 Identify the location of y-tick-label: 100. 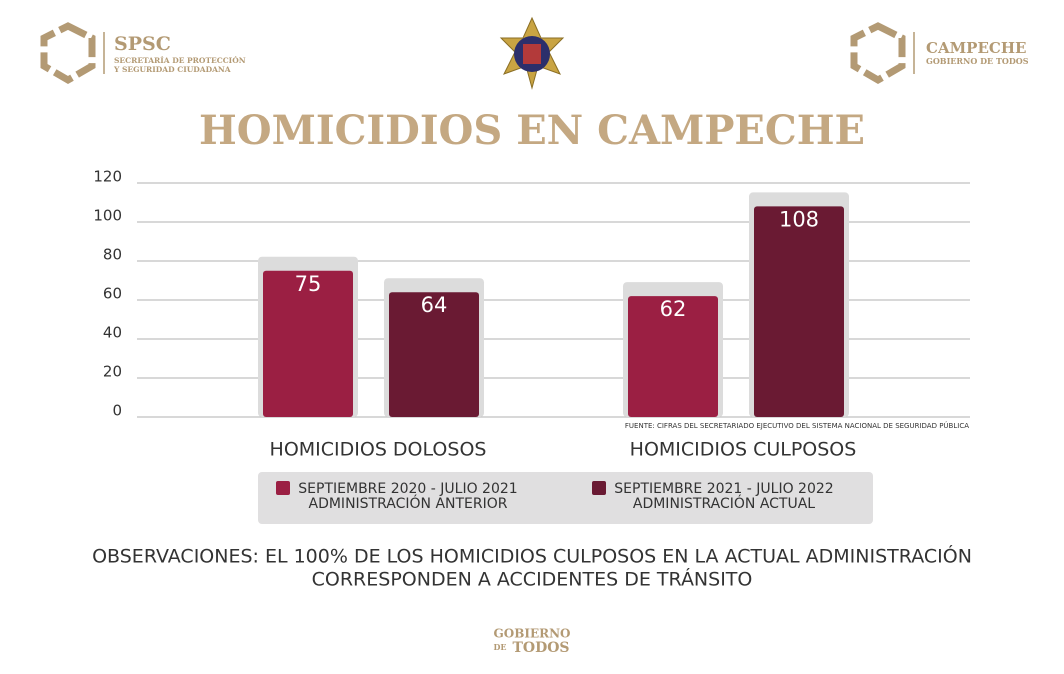
(107, 216).